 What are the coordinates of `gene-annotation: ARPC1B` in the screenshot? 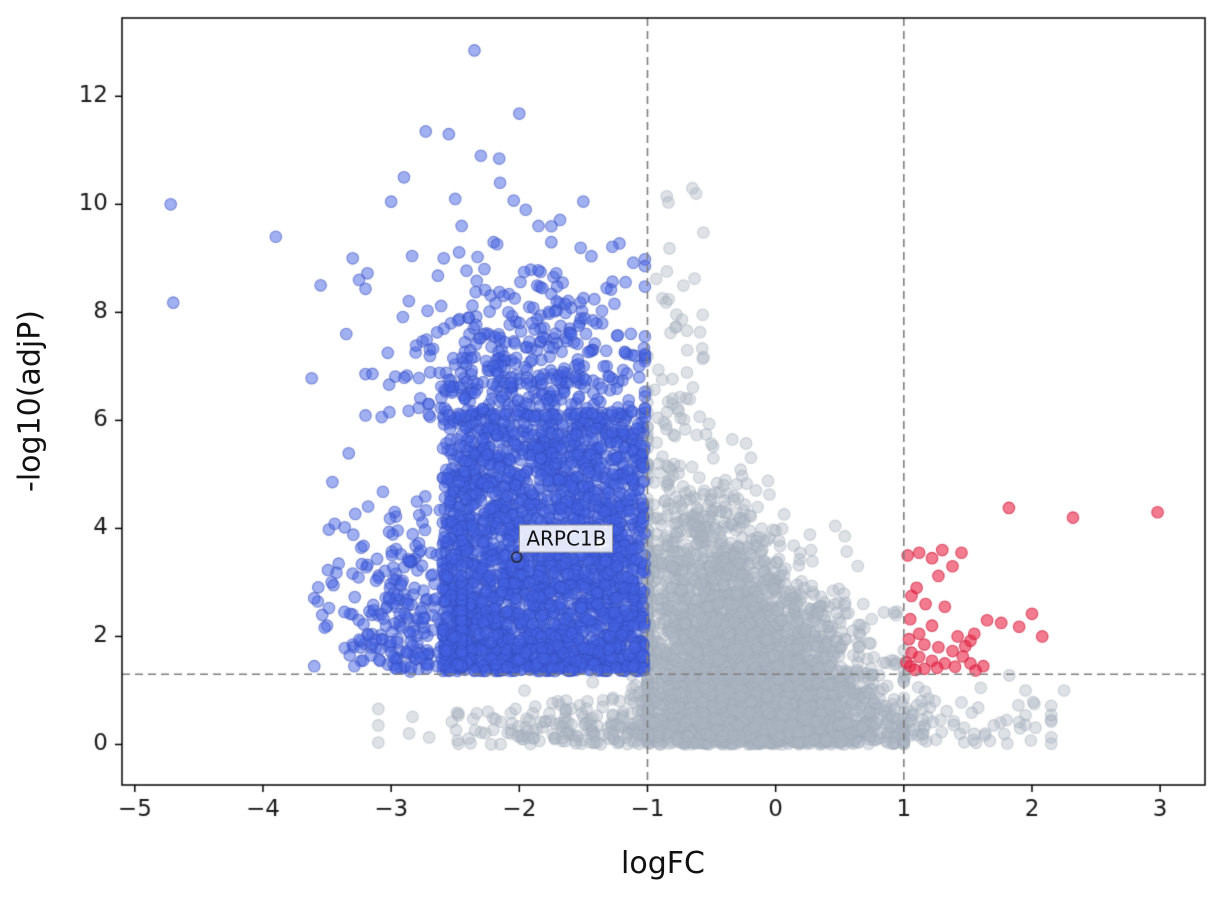 It's located at (566, 538).